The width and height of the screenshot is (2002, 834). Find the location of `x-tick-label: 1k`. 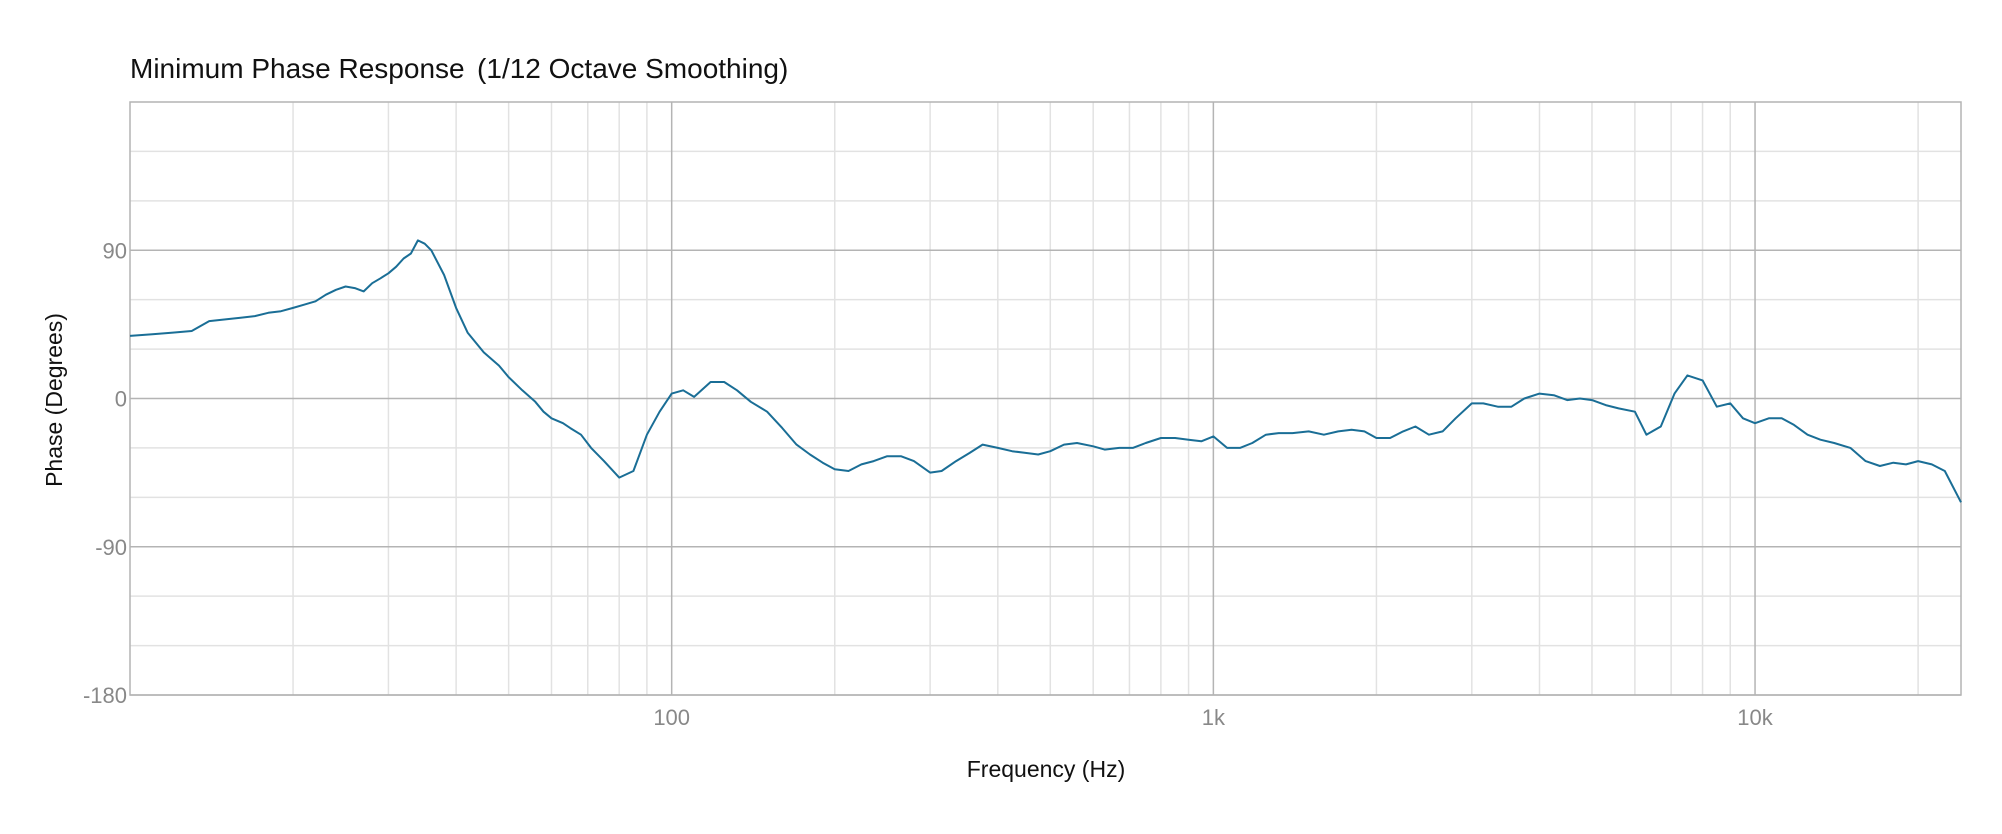

x-tick-label: 1k is located at coordinates (1214, 717).